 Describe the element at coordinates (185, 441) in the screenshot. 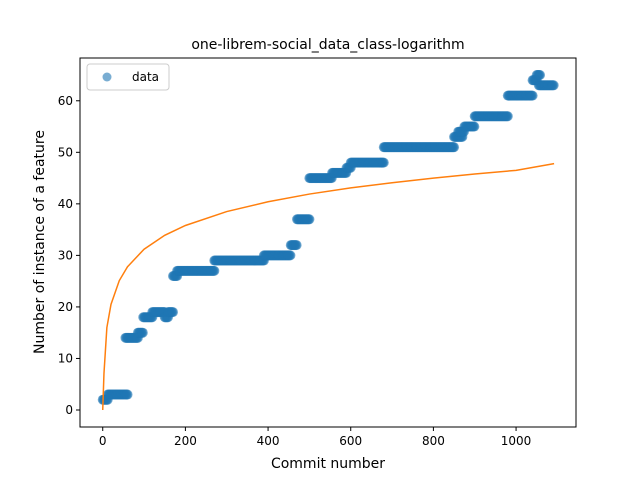

I see `x-tick-label: 200` at that location.